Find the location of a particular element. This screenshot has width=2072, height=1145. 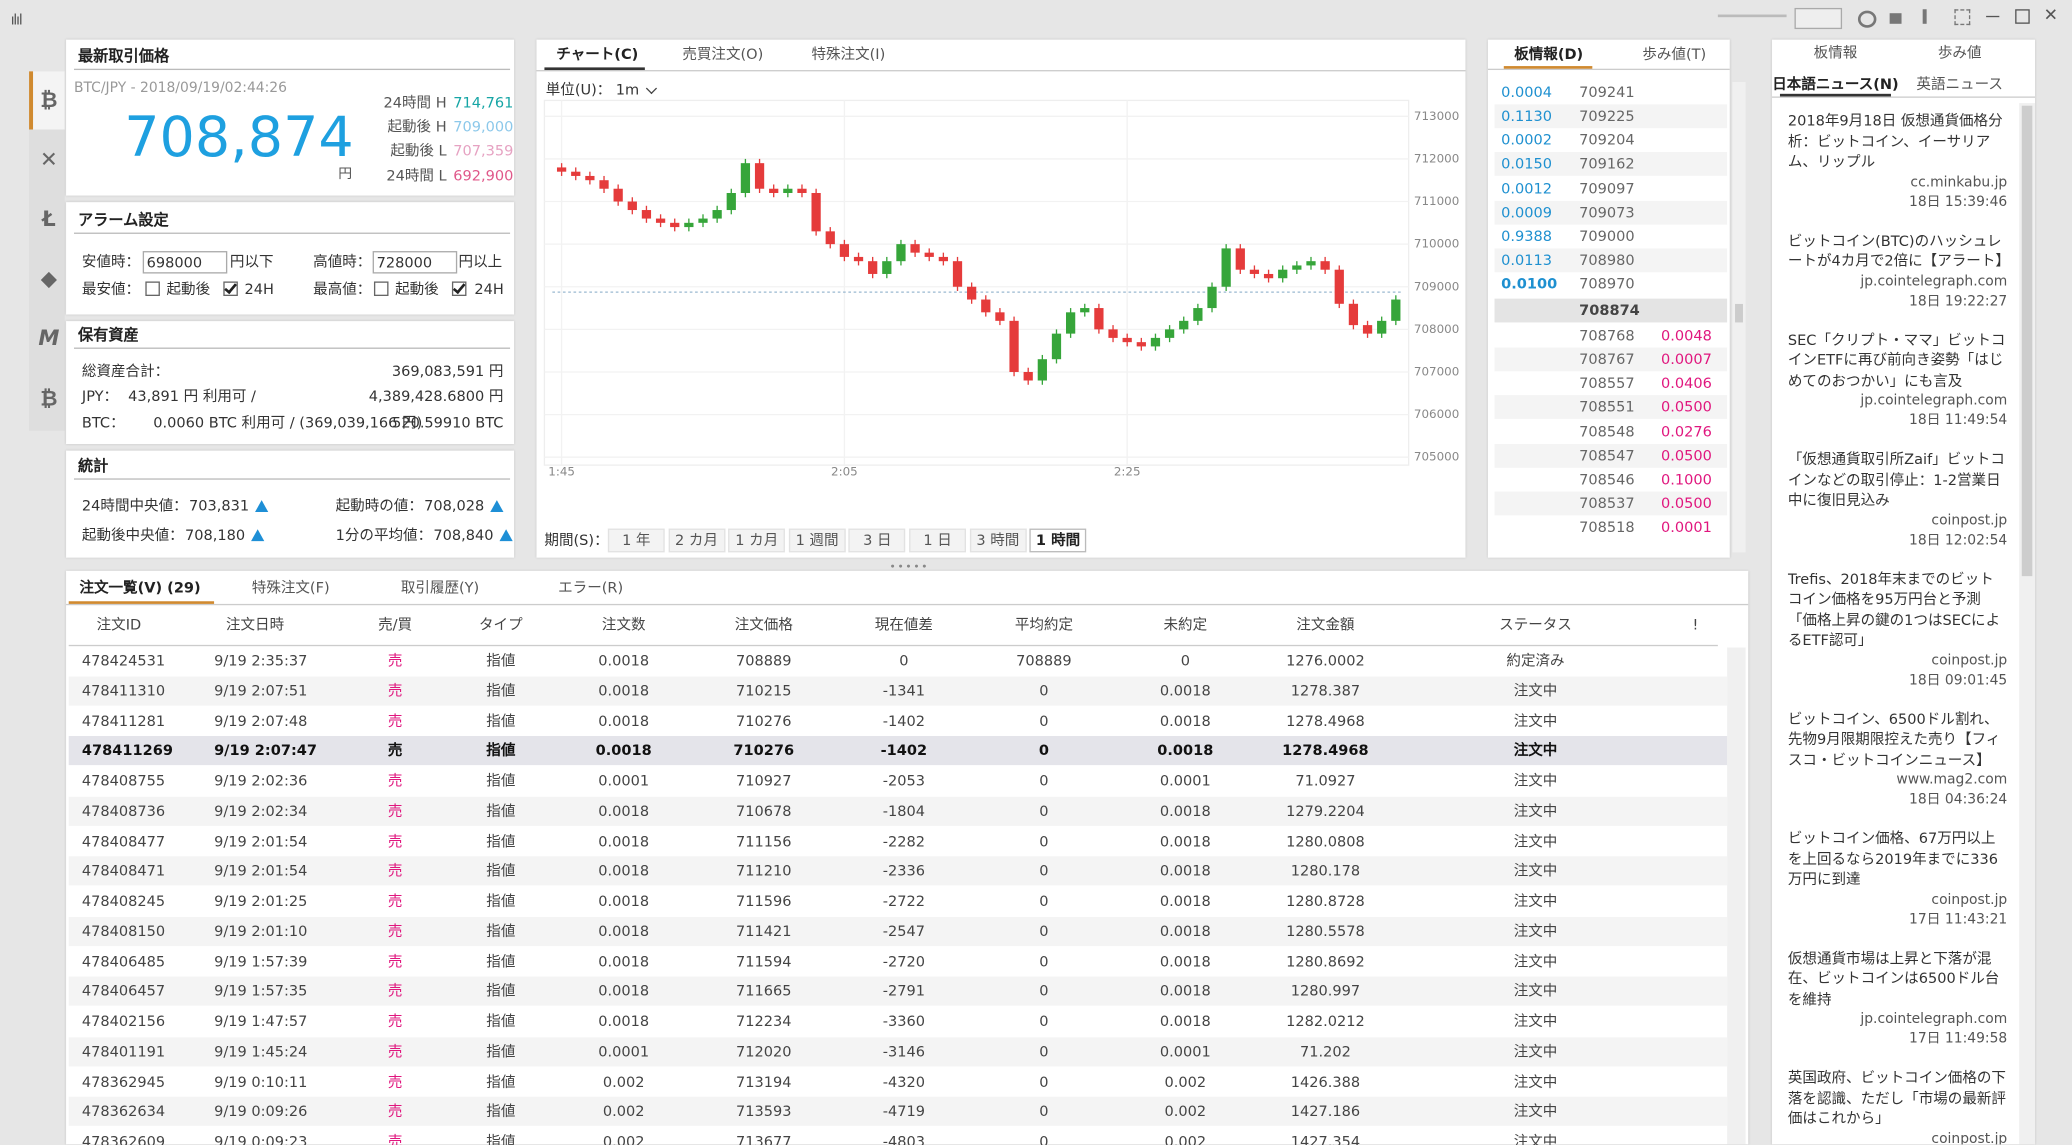

order-cell: 71.202 is located at coordinates (1325, 1051).